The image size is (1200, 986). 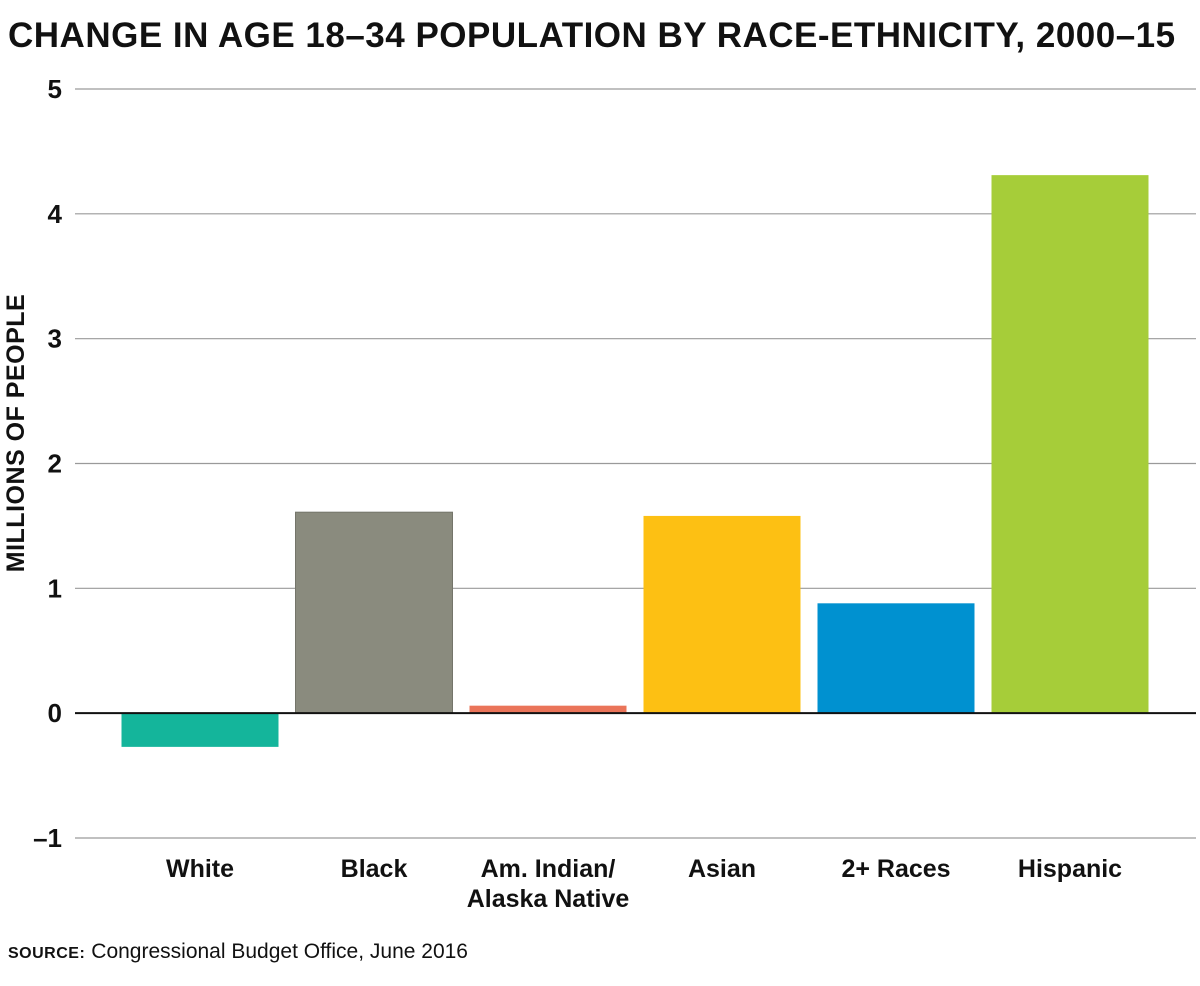 What do you see at coordinates (55, 713) in the screenshot?
I see `y-tick-label: 0` at bounding box center [55, 713].